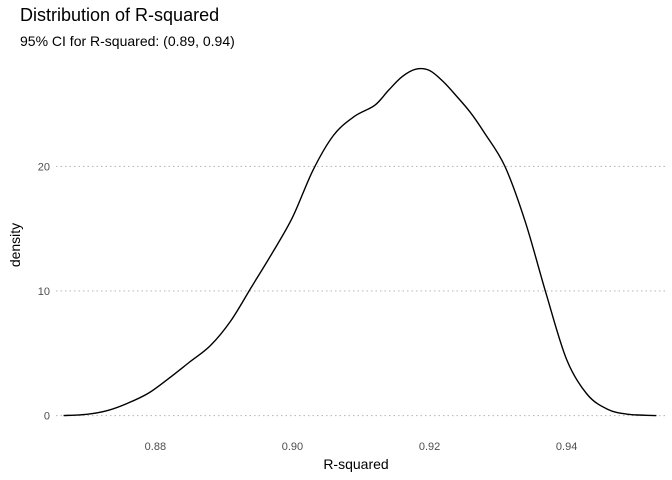 This screenshot has width=672, height=480. Describe the element at coordinates (44, 167) in the screenshot. I see `y-tick-label: 20` at that location.